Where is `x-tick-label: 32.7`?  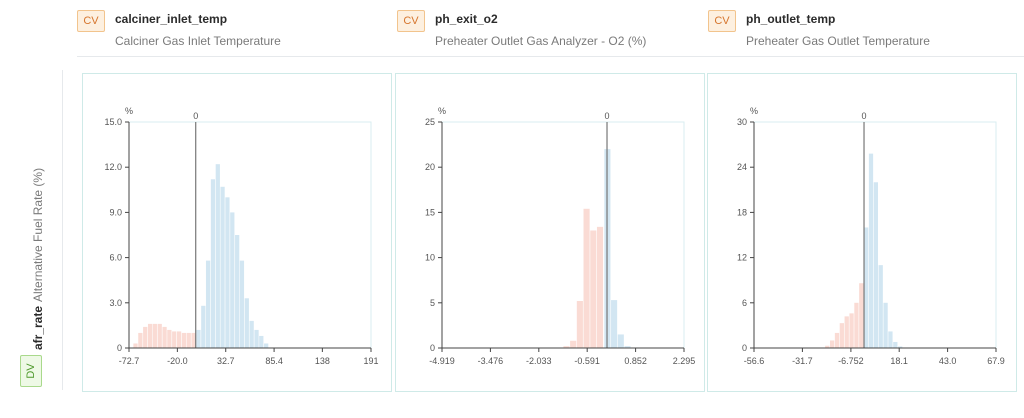
x-tick-label: 32.7 is located at coordinates (226, 361).